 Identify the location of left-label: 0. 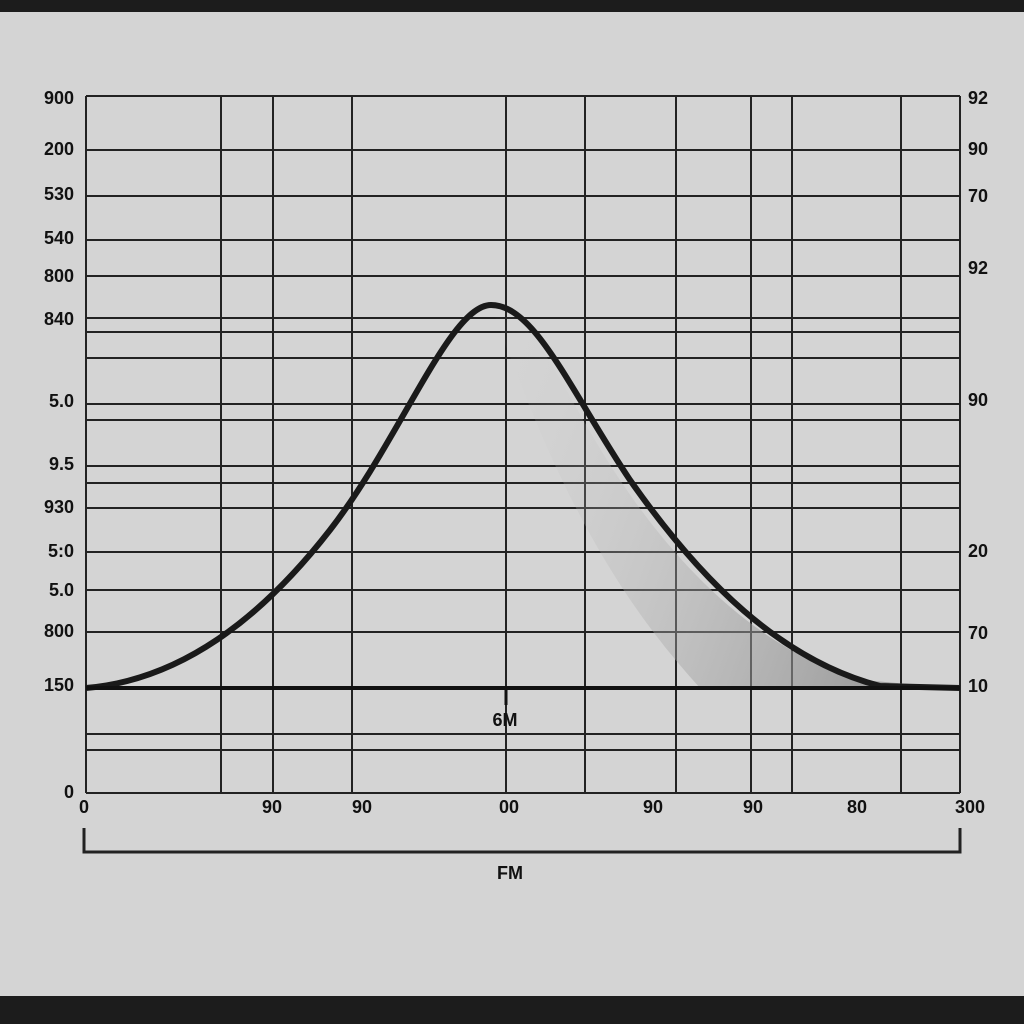
(69, 792).